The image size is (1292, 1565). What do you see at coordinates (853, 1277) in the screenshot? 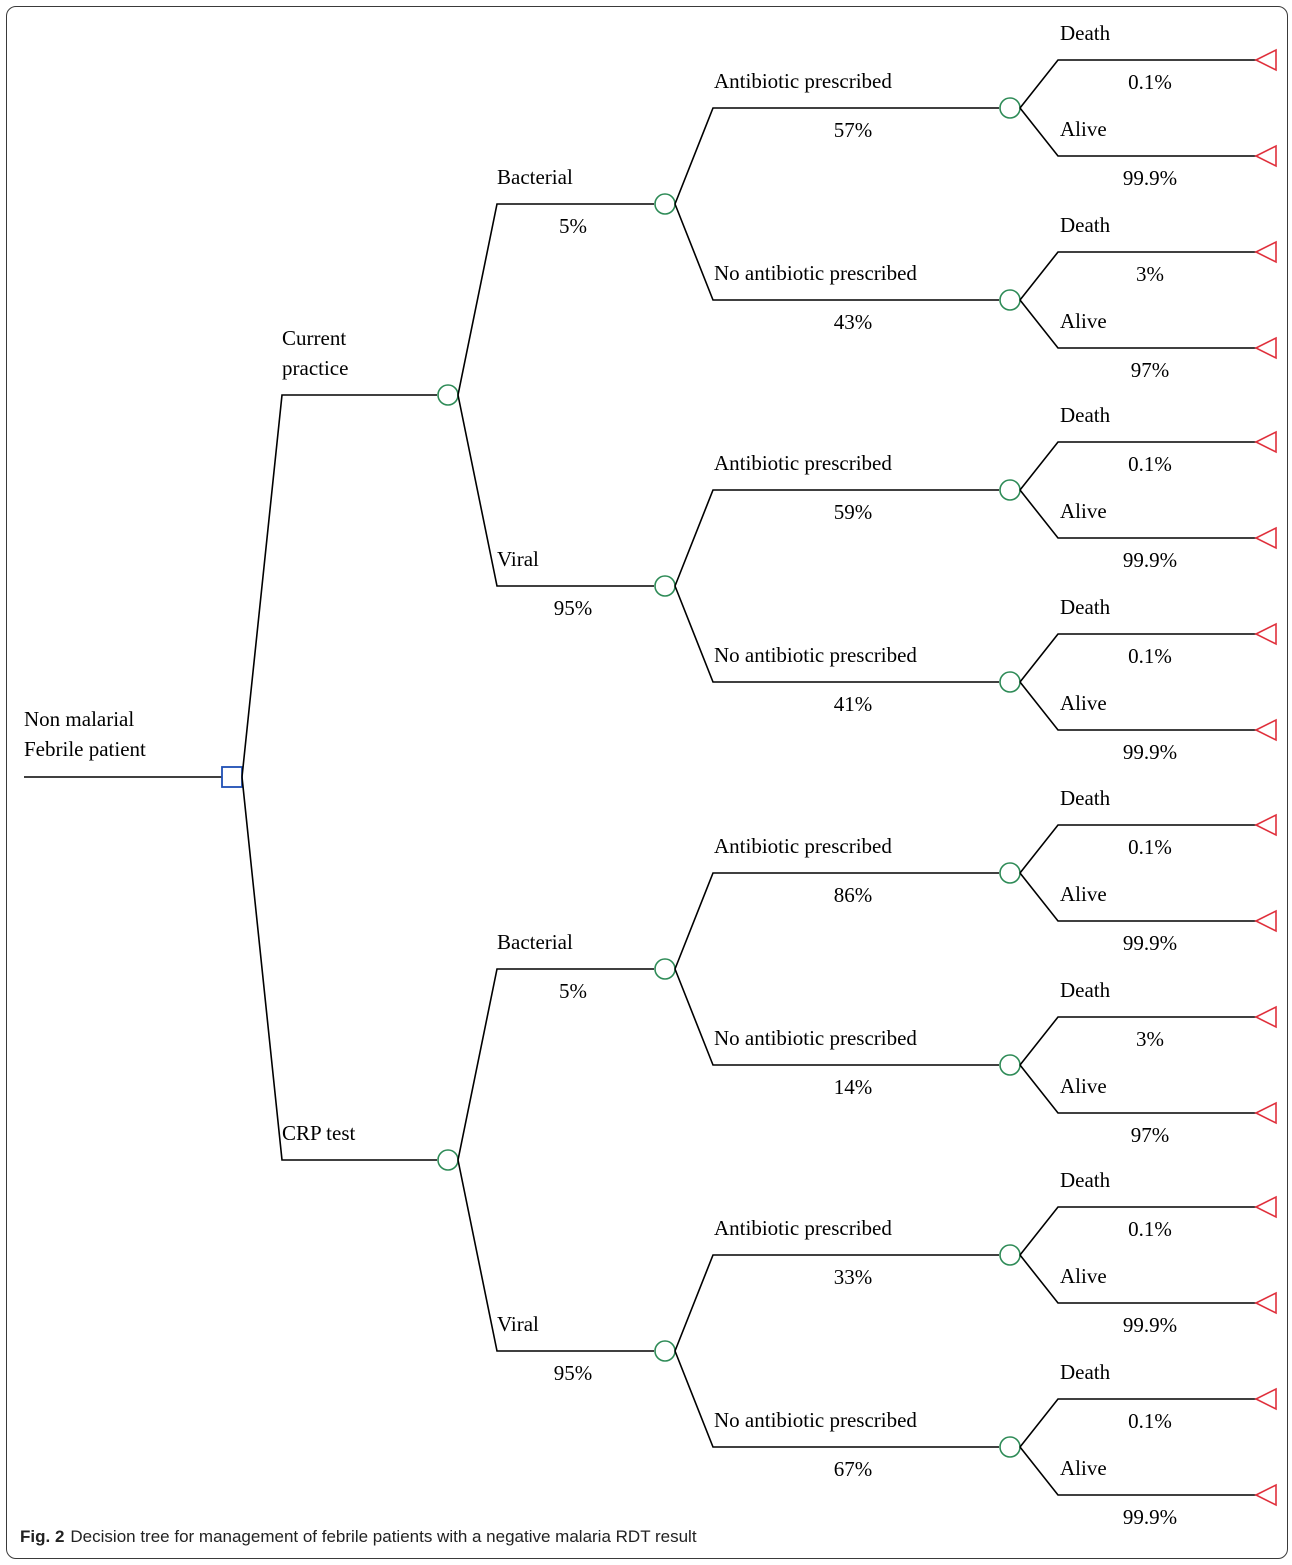
I see `prescription-probability: 33%` at bounding box center [853, 1277].